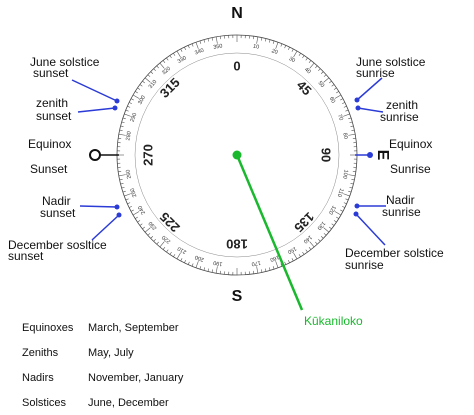  Describe the element at coordinates (199, 258) in the screenshot. I see `ring-label: 200` at that location.